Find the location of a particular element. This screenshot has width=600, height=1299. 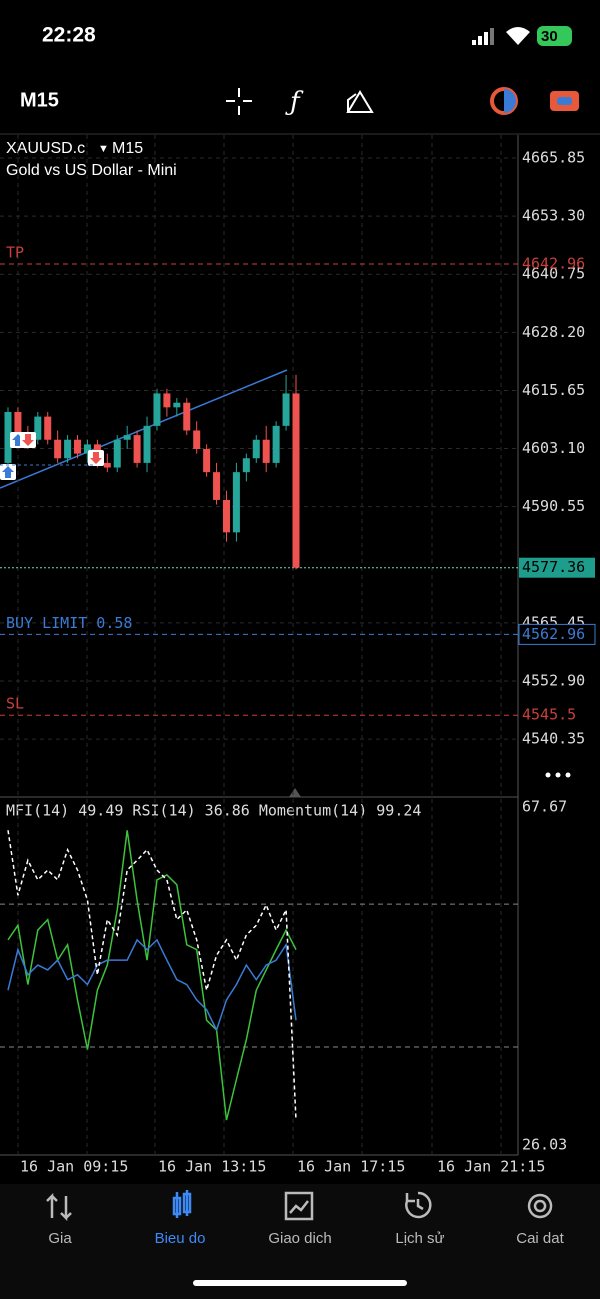

trend-line is located at coordinates (144, 429).